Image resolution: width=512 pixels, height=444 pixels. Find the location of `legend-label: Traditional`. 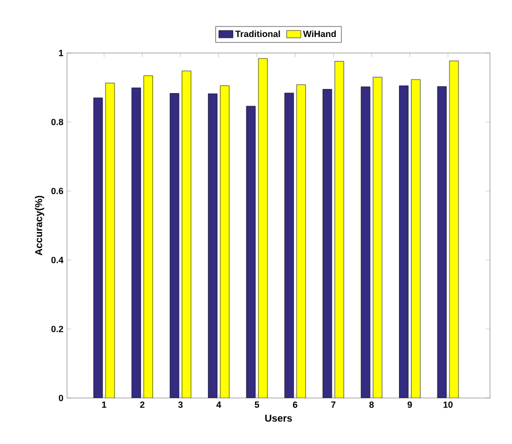

legend-label: Traditional is located at coordinates (257, 34).